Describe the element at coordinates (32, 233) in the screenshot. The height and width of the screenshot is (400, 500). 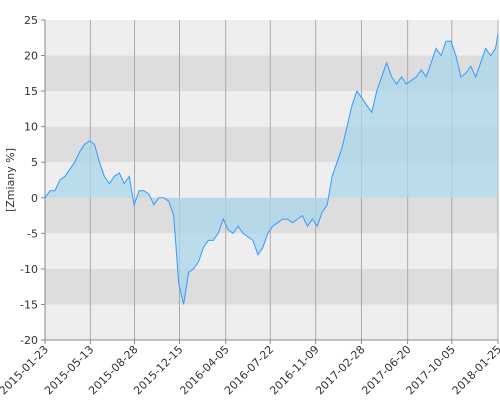
I see `y-tick-label: -5` at that location.